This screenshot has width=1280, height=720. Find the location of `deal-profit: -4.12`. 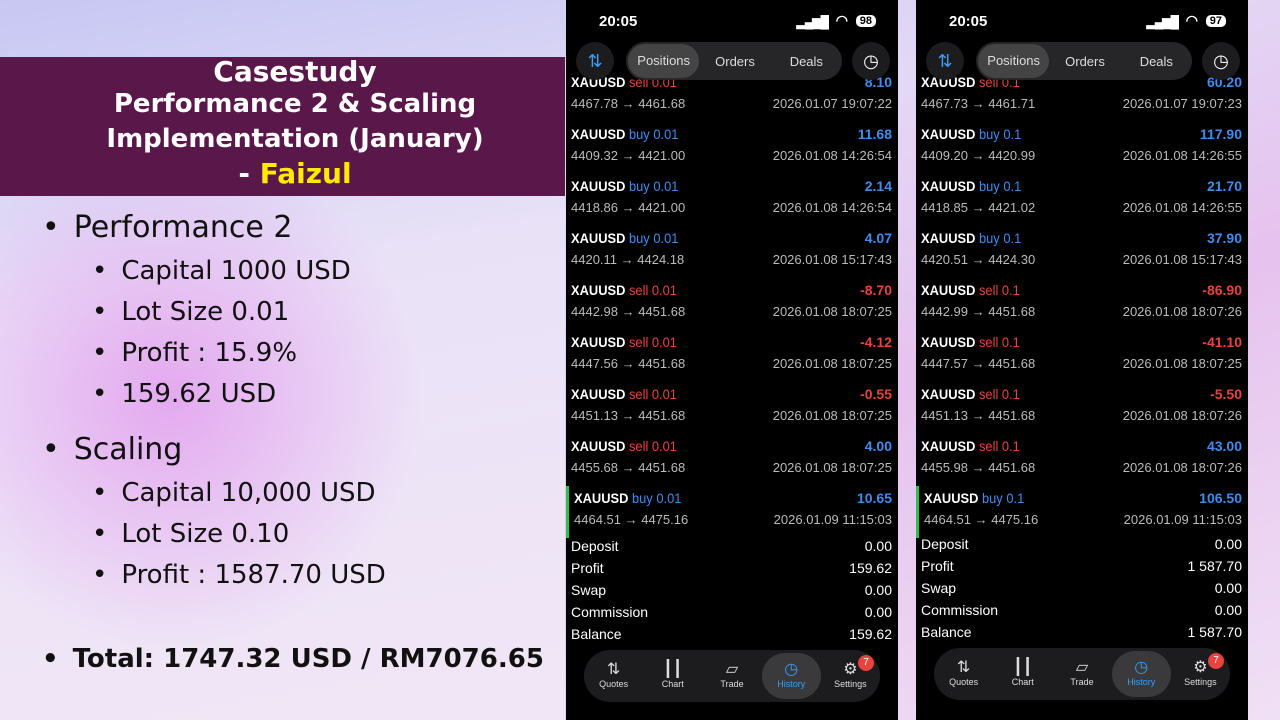

deal-profit: -4.12 is located at coordinates (876, 342).